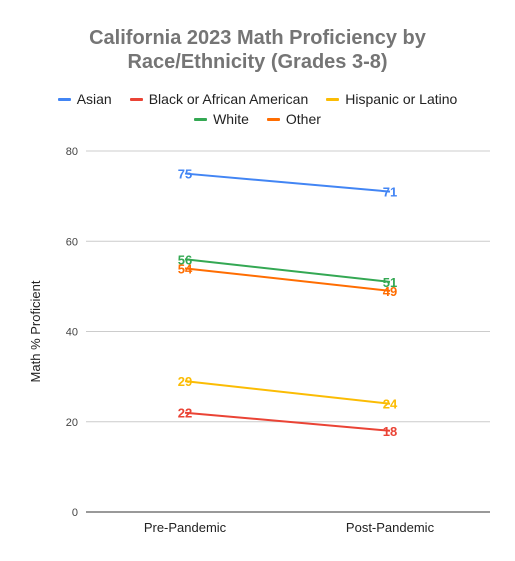  Describe the element at coordinates (185, 527) in the screenshot. I see `x-tick-label-pre-pandemic: Pre-Pandemic` at that location.